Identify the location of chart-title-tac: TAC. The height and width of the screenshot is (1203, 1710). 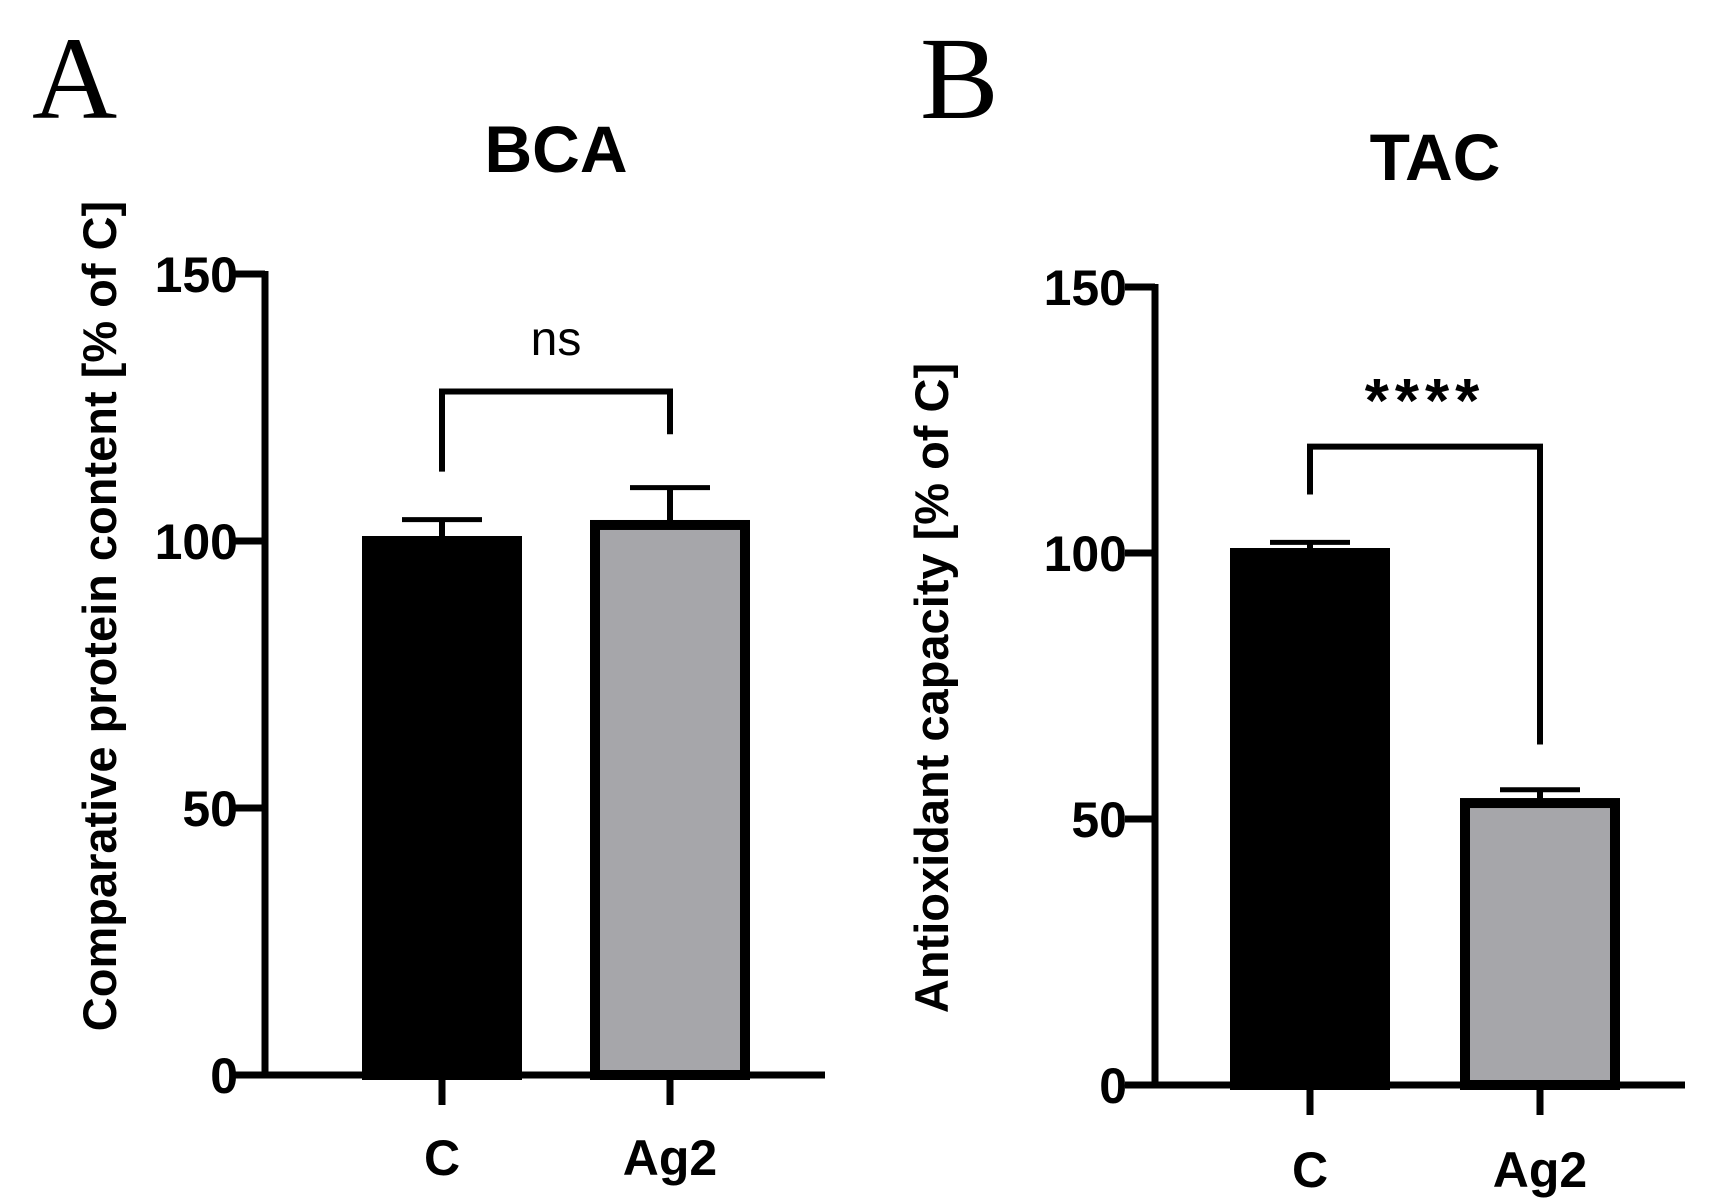
(1435, 157).